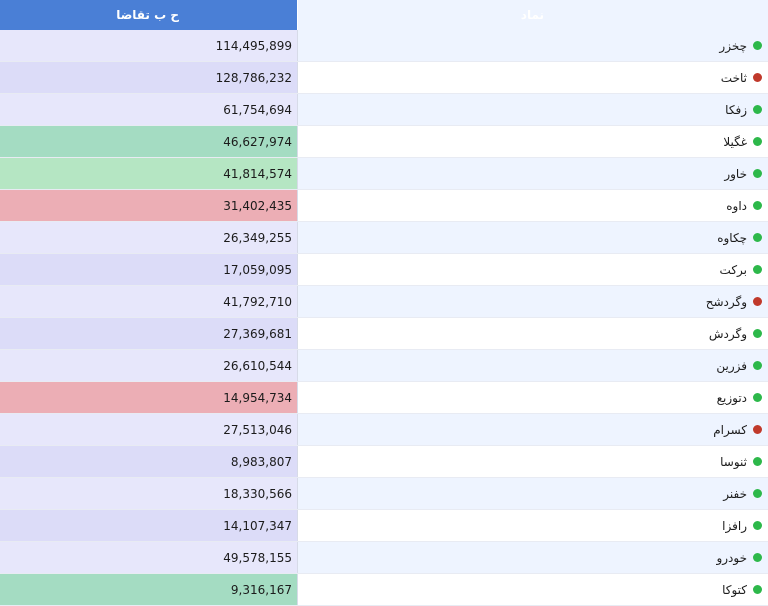  What do you see at coordinates (257, 493) in the screenshot?
I see `demand-value: 18,330,566` at bounding box center [257, 493].